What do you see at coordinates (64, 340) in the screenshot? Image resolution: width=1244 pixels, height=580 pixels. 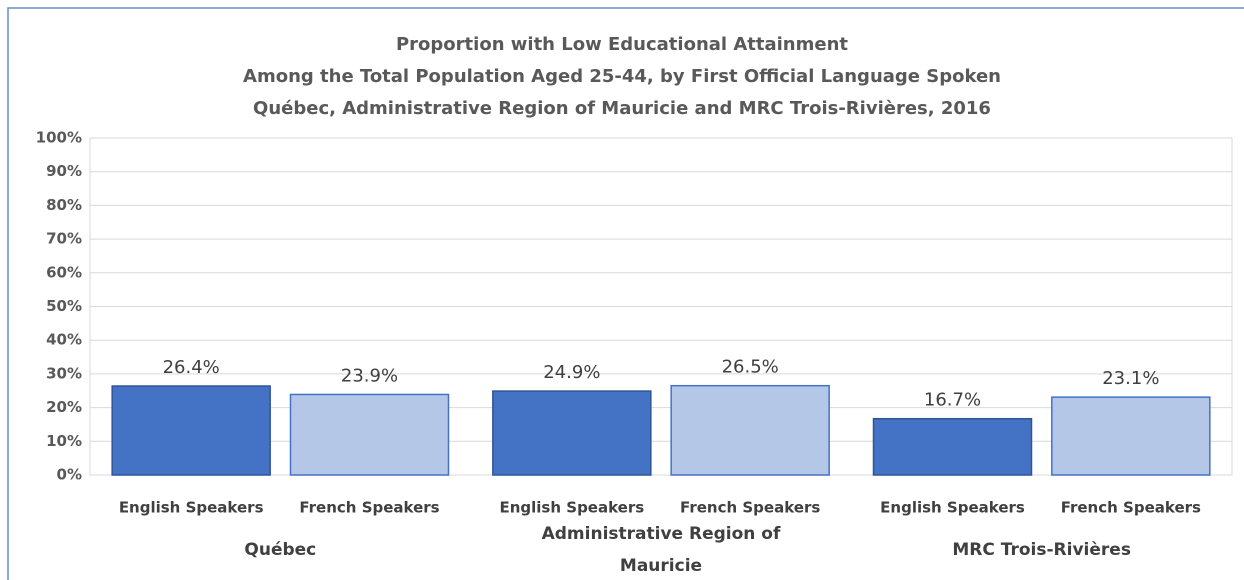 I see `y-tick-label: 40%` at bounding box center [64, 340].